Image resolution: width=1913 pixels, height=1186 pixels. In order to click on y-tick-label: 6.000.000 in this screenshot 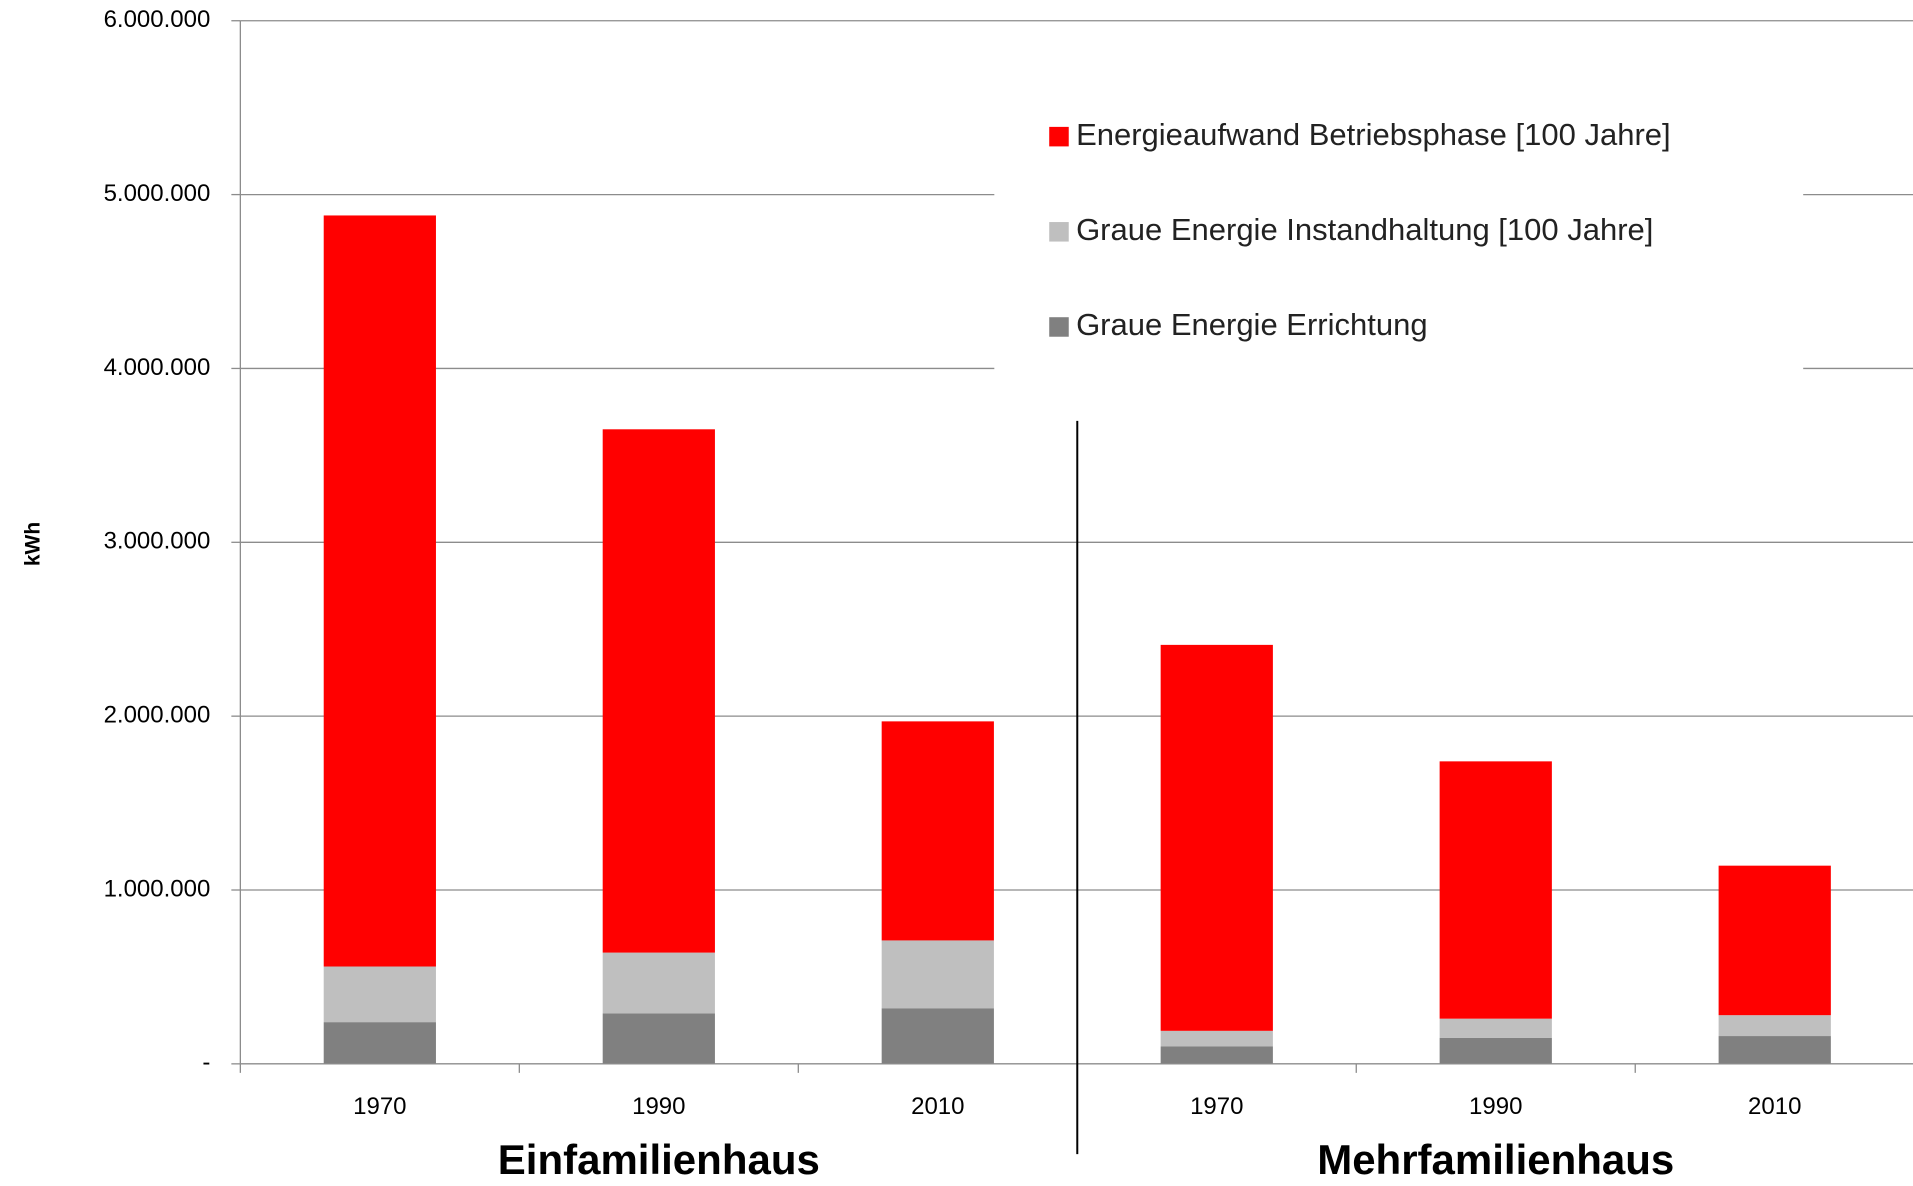, I will do `click(157, 19)`.